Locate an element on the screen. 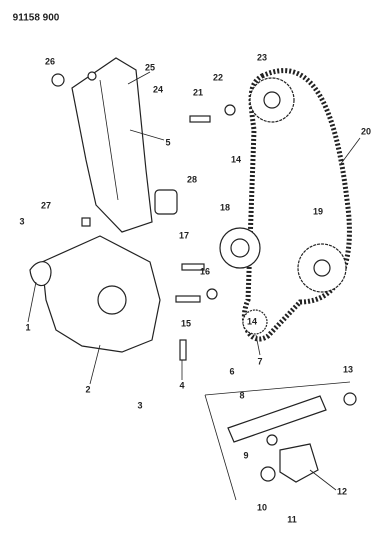 Image resolution: width=392 pixels, height=533 pixels. cover-slot is located at coordinates (109, 140).